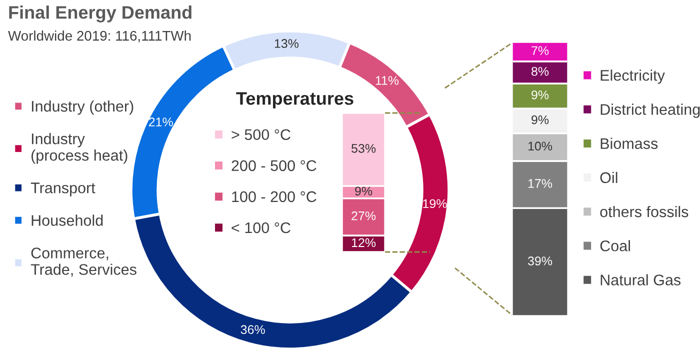 The width and height of the screenshot is (700, 357). I want to click on data-label: 10%, so click(540, 146).